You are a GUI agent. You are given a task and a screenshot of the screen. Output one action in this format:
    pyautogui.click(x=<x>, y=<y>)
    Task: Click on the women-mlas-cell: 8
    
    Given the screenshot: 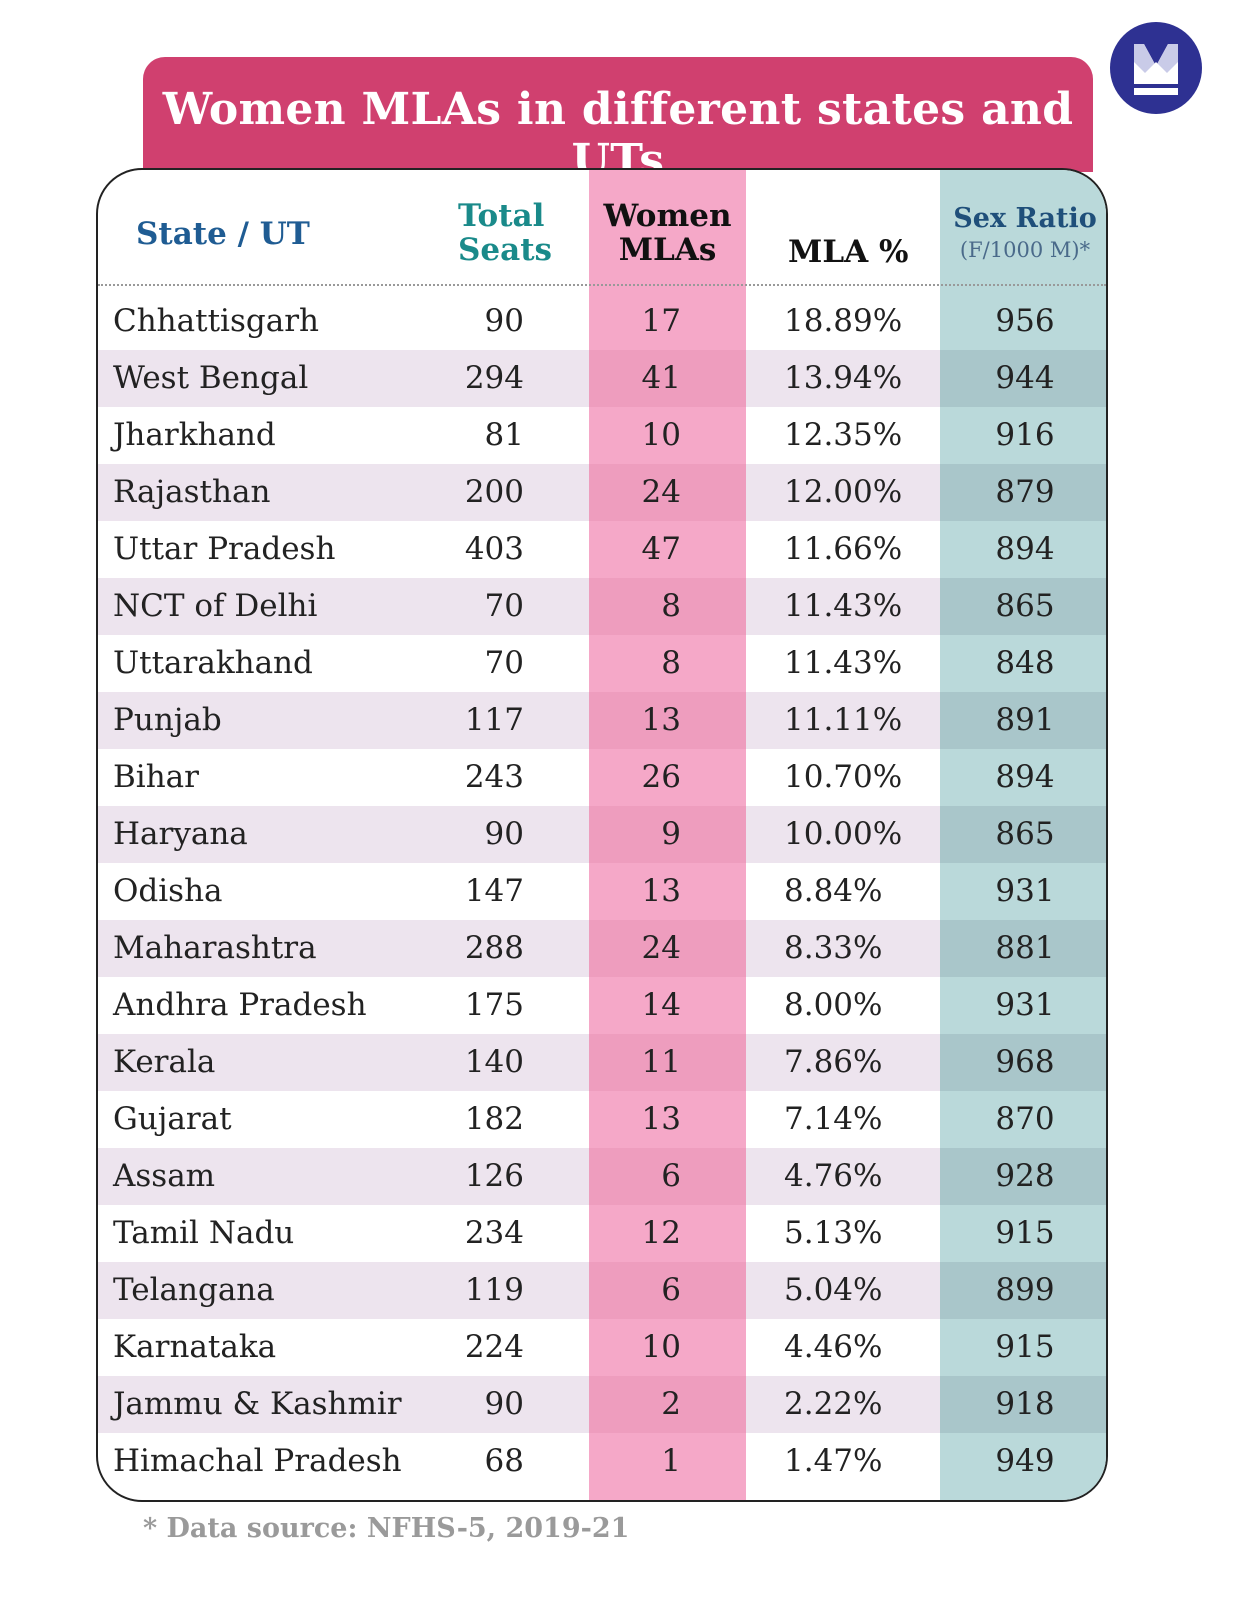 What is the action you would take?
    pyautogui.click(x=671, y=606)
    